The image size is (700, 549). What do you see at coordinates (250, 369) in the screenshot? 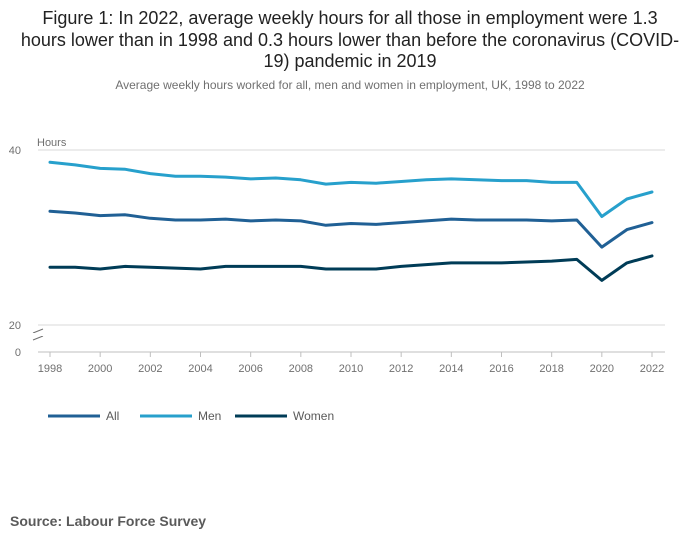
I see `x-tick-label: 2006` at bounding box center [250, 369].